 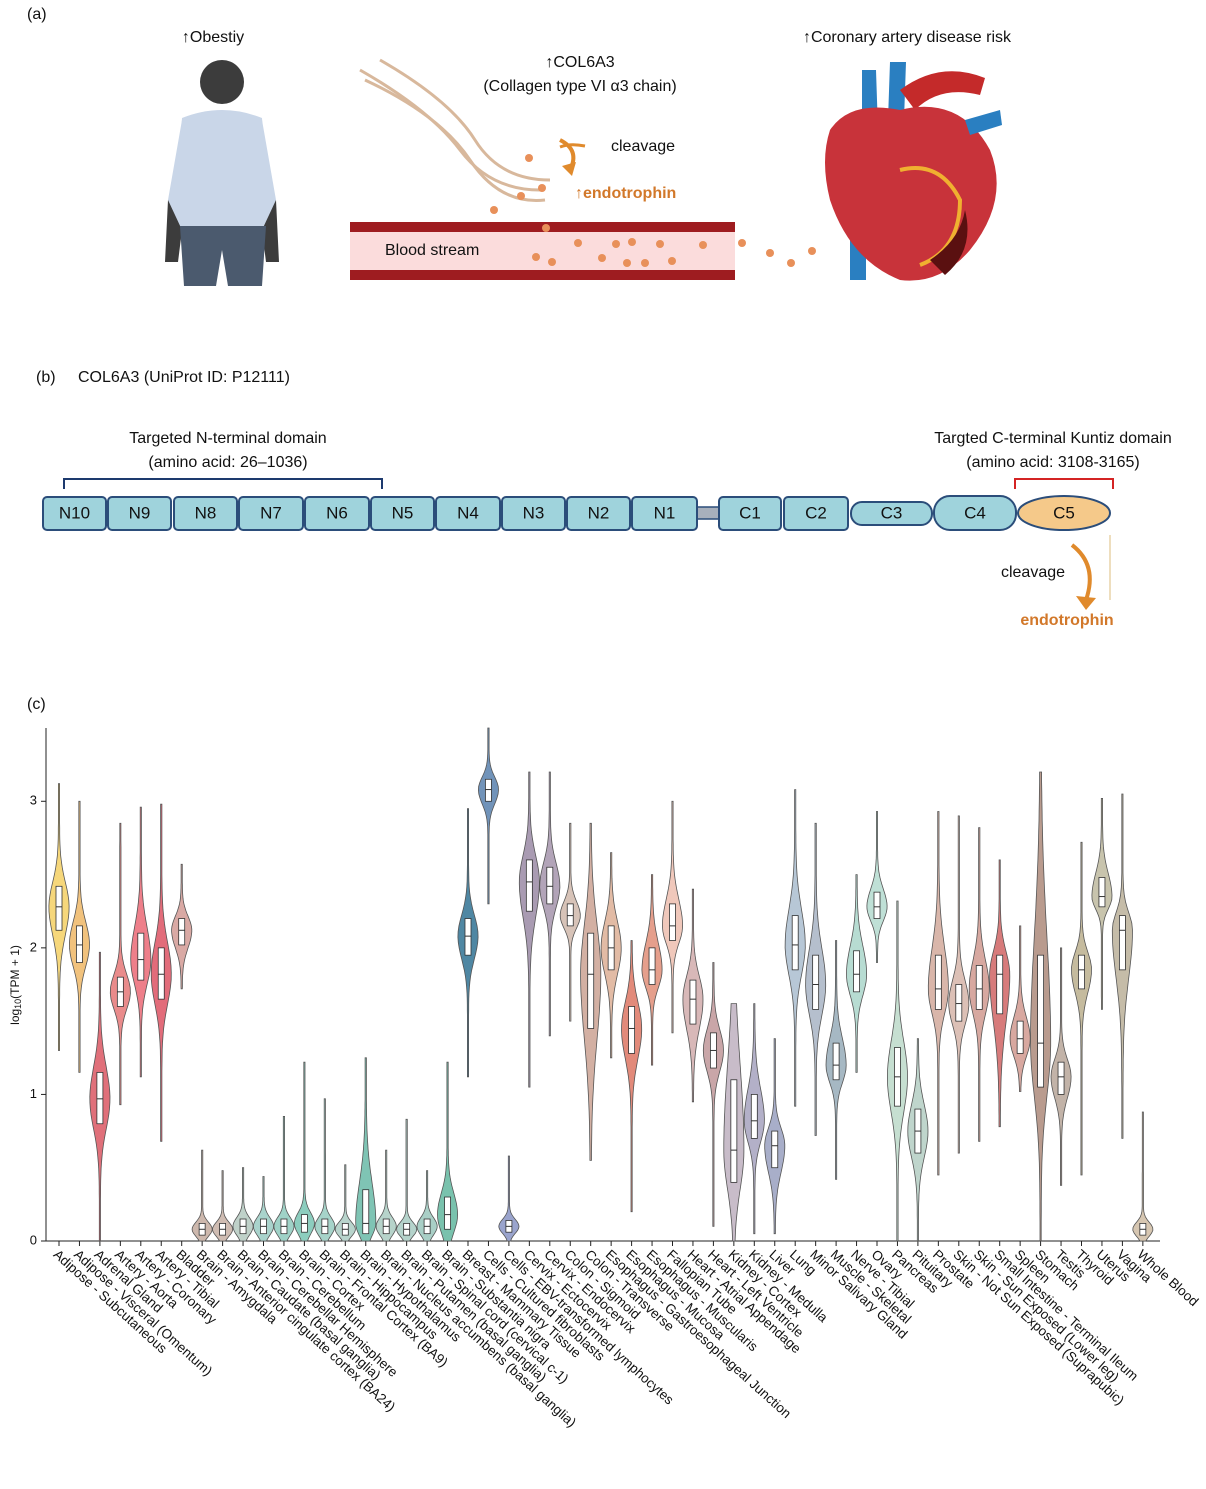 I want to click on domain-label: C2, so click(x=816, y=512).